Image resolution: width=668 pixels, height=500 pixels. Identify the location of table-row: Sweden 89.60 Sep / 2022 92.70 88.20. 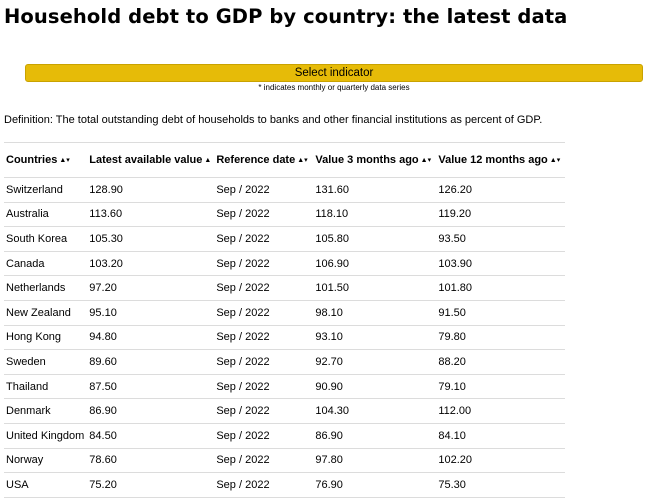
(285, 362).